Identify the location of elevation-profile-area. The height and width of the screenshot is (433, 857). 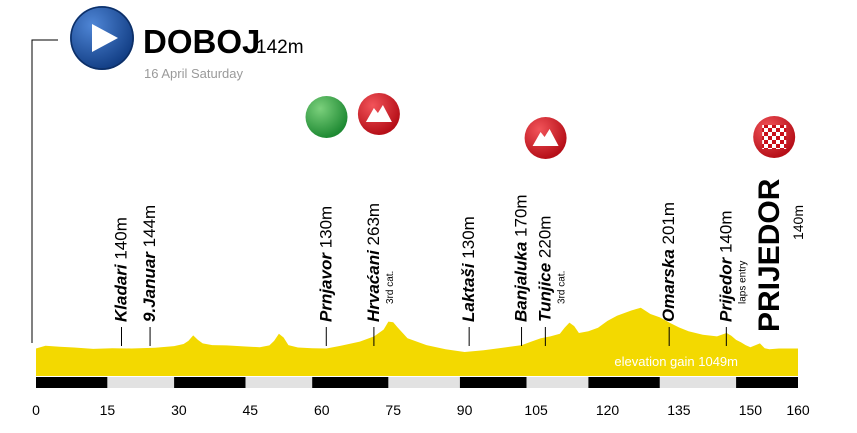
(417, 341).